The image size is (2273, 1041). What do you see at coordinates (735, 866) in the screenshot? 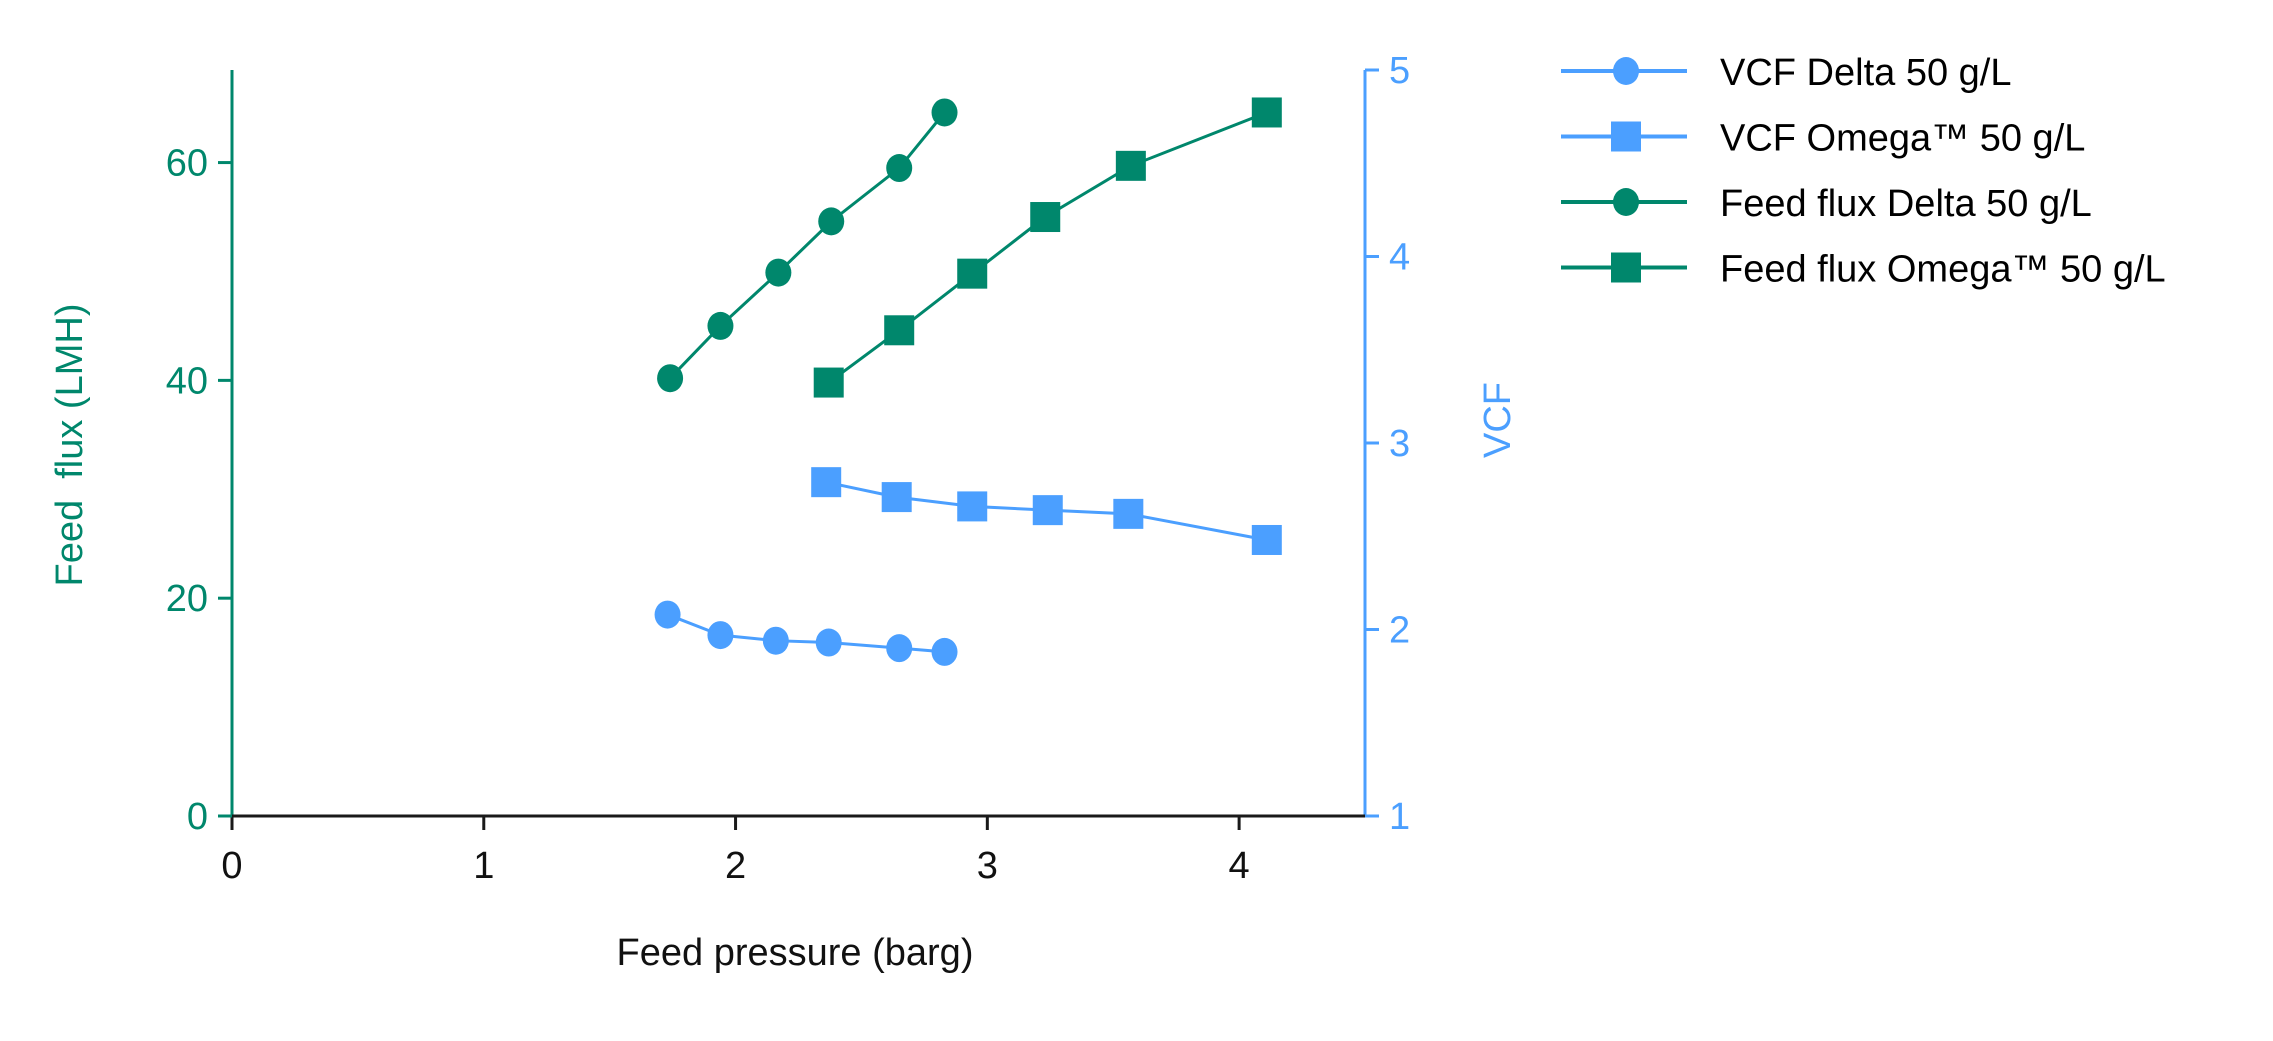
I see `x-tick-label: 2` at bounding box center [735, 866].